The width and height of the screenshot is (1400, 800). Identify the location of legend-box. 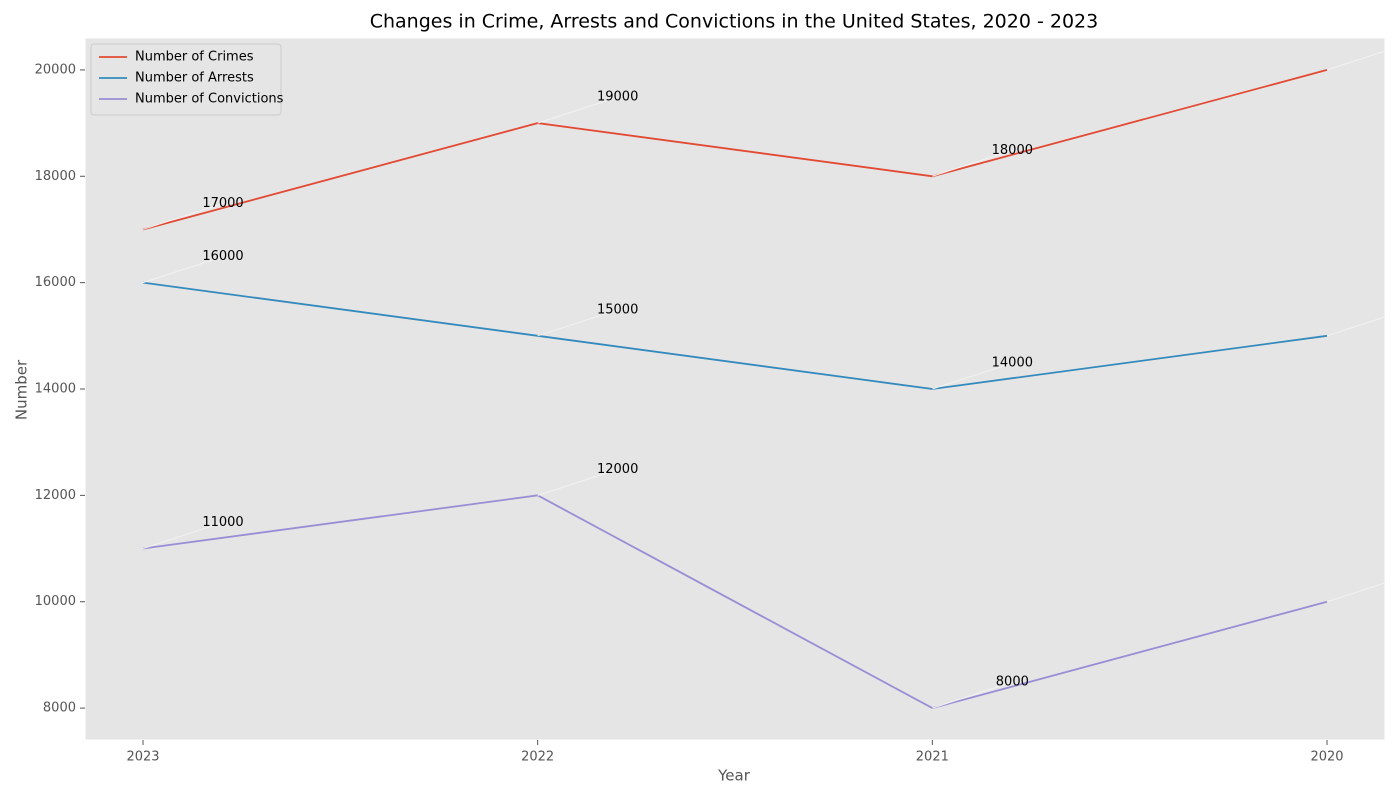
(186, 79).